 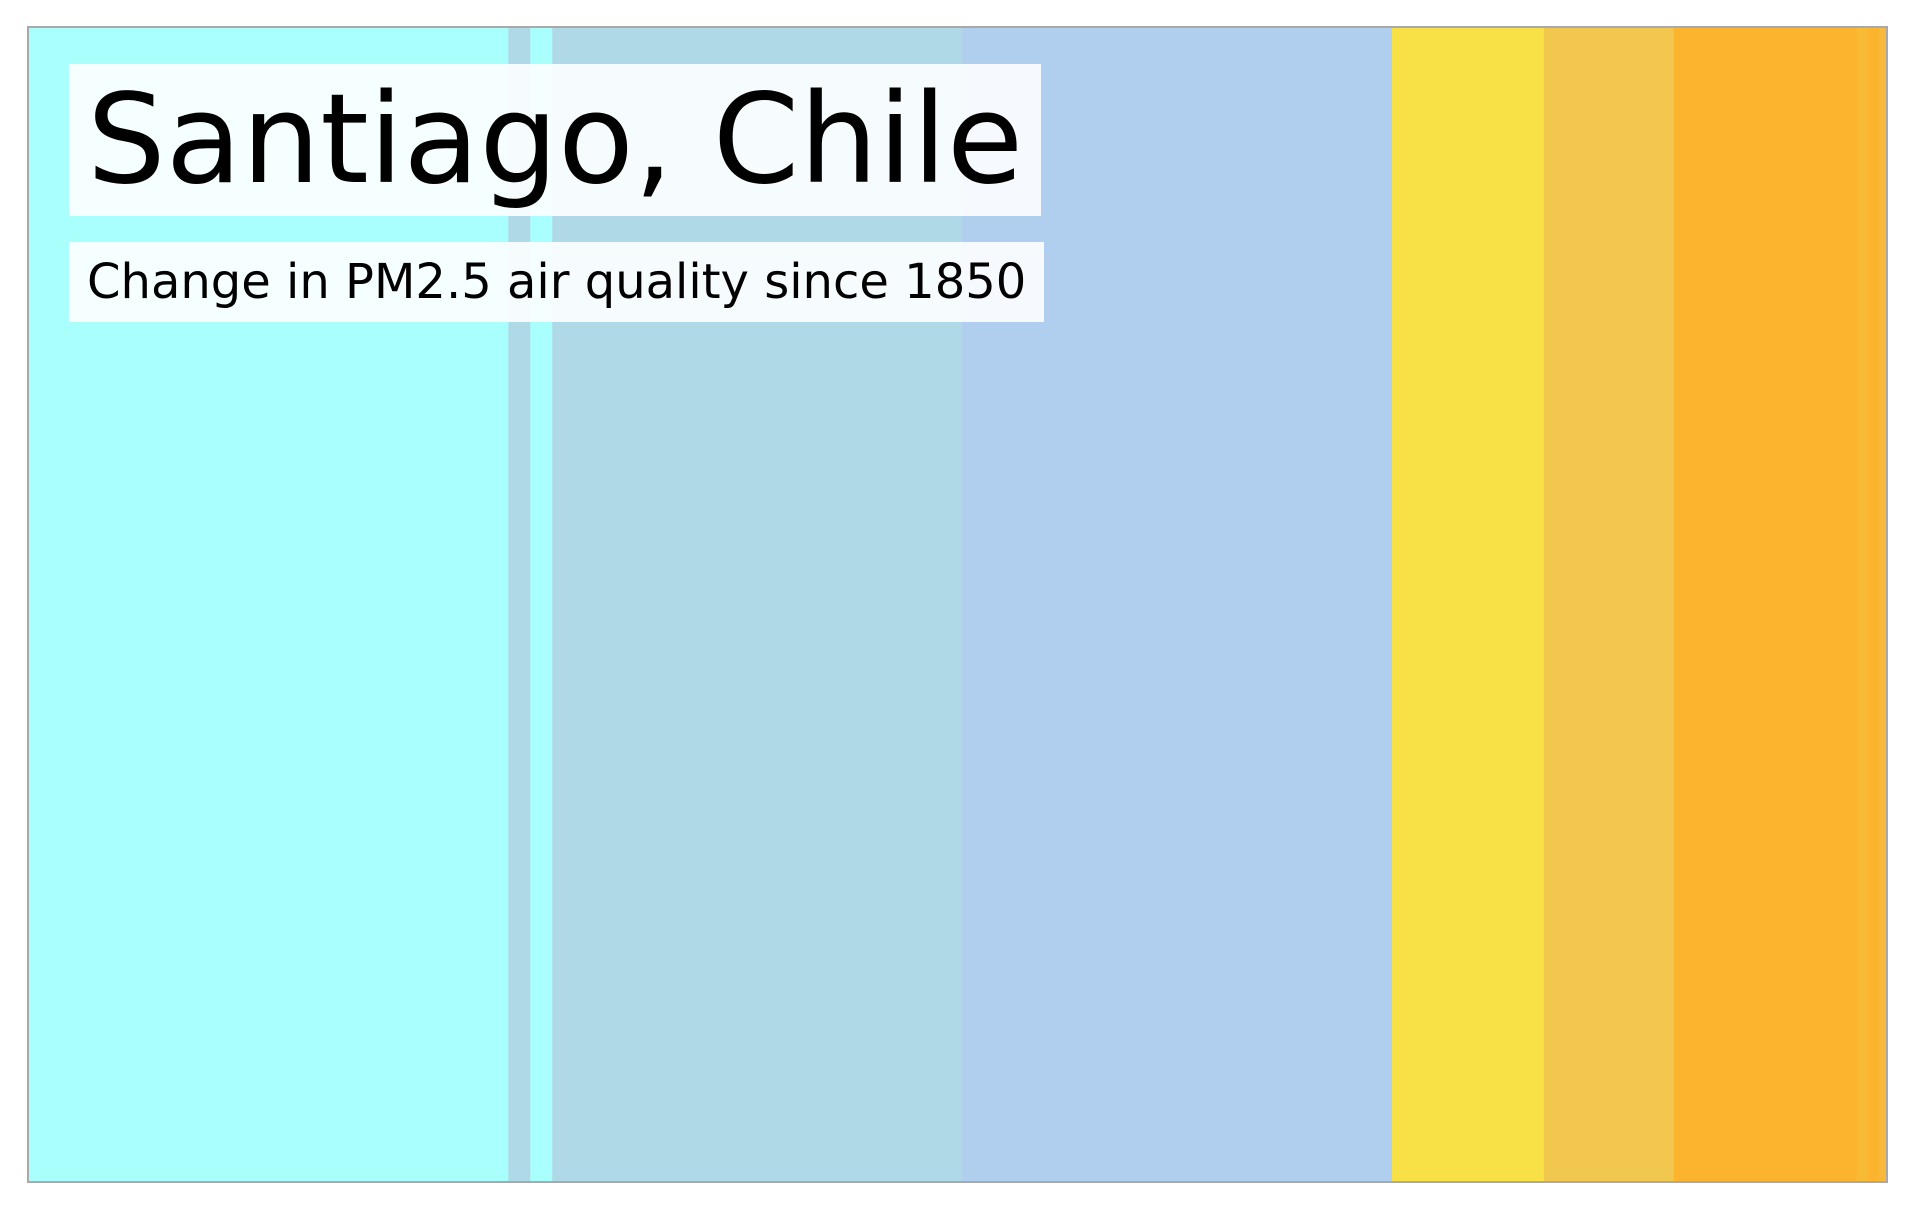 I want to click on chart-subtitle: Change in PM2.5 air quality since 1850, so click(x=557, y=282).